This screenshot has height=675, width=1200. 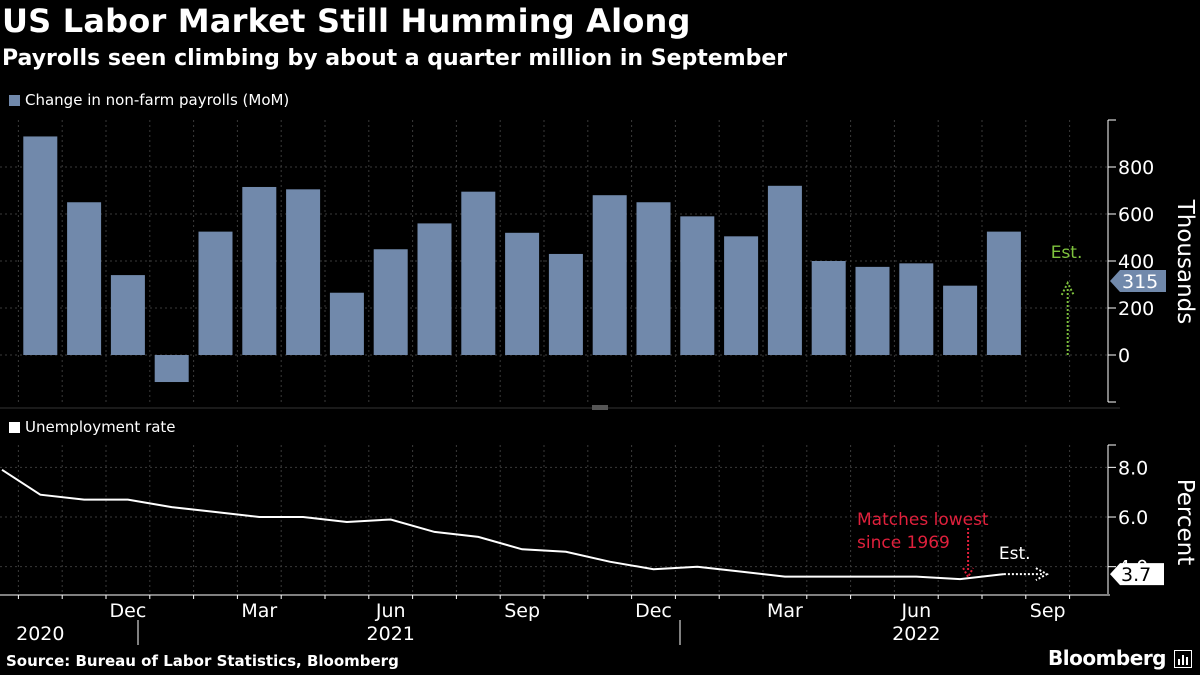 I want to click on payrolls-latest-value: 315, so click(x=1140, y=282).